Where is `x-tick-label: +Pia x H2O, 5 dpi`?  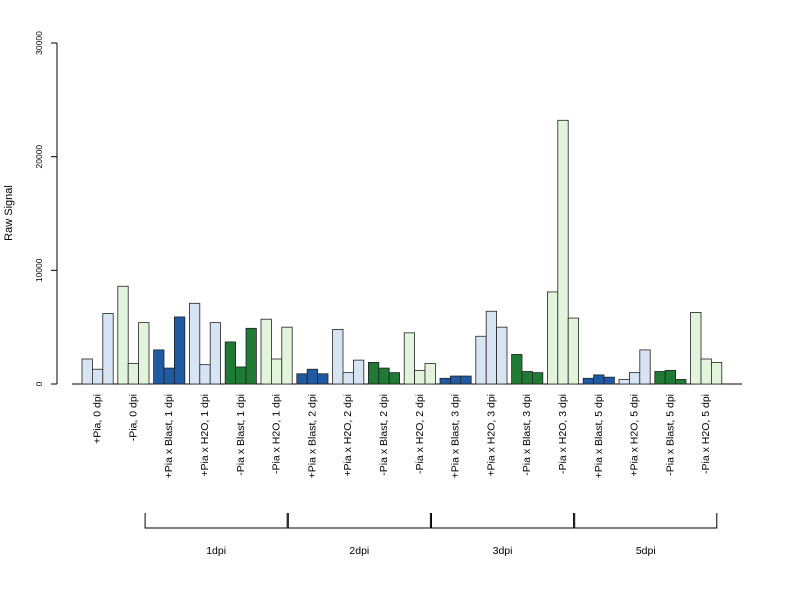
x-tick-label: +Pia x H2O, 5 dpi is located at coordinates (635, 435).